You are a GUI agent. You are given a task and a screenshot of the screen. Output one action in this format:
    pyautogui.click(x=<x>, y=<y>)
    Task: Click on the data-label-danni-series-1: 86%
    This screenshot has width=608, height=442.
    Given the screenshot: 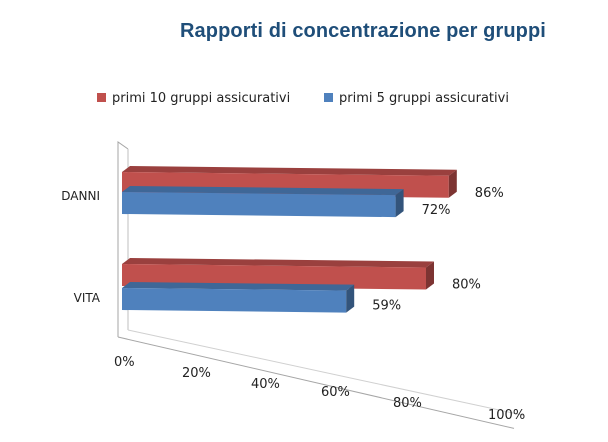 What is the action you would take?
    pyautogui.click(x=489, y=193)
    